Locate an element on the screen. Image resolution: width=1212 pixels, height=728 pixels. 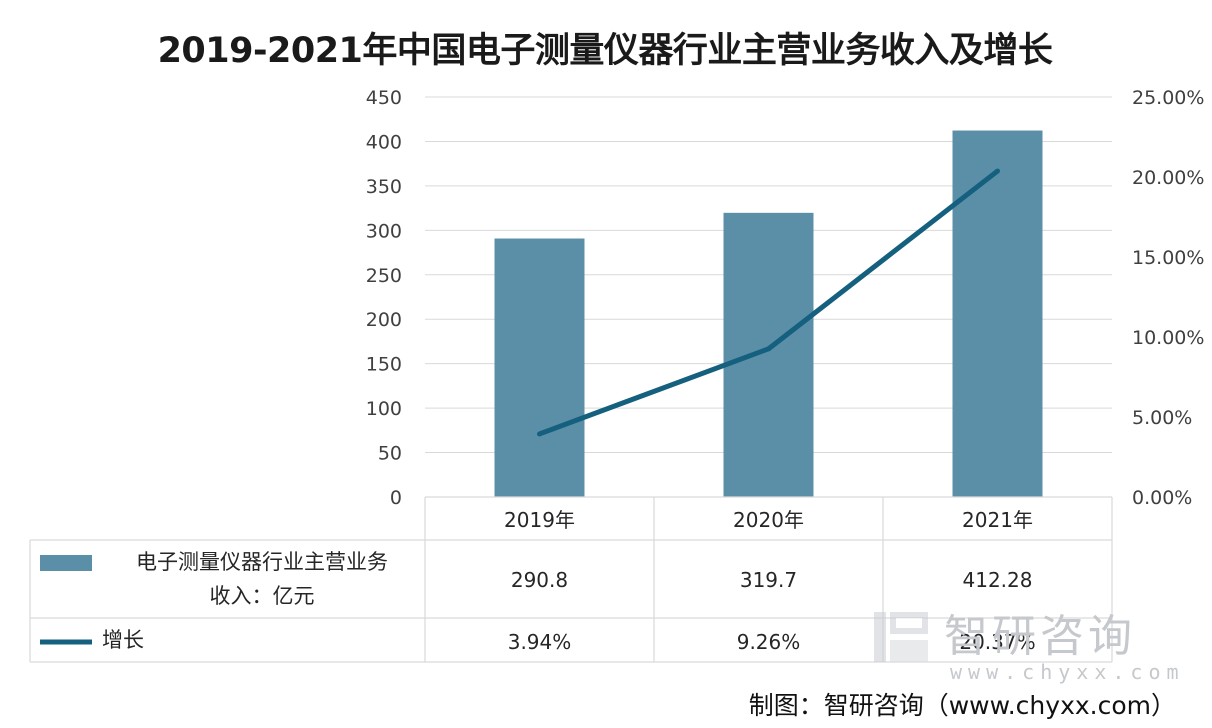
left-tick-label: 100 is located at coordinates (384, 409).